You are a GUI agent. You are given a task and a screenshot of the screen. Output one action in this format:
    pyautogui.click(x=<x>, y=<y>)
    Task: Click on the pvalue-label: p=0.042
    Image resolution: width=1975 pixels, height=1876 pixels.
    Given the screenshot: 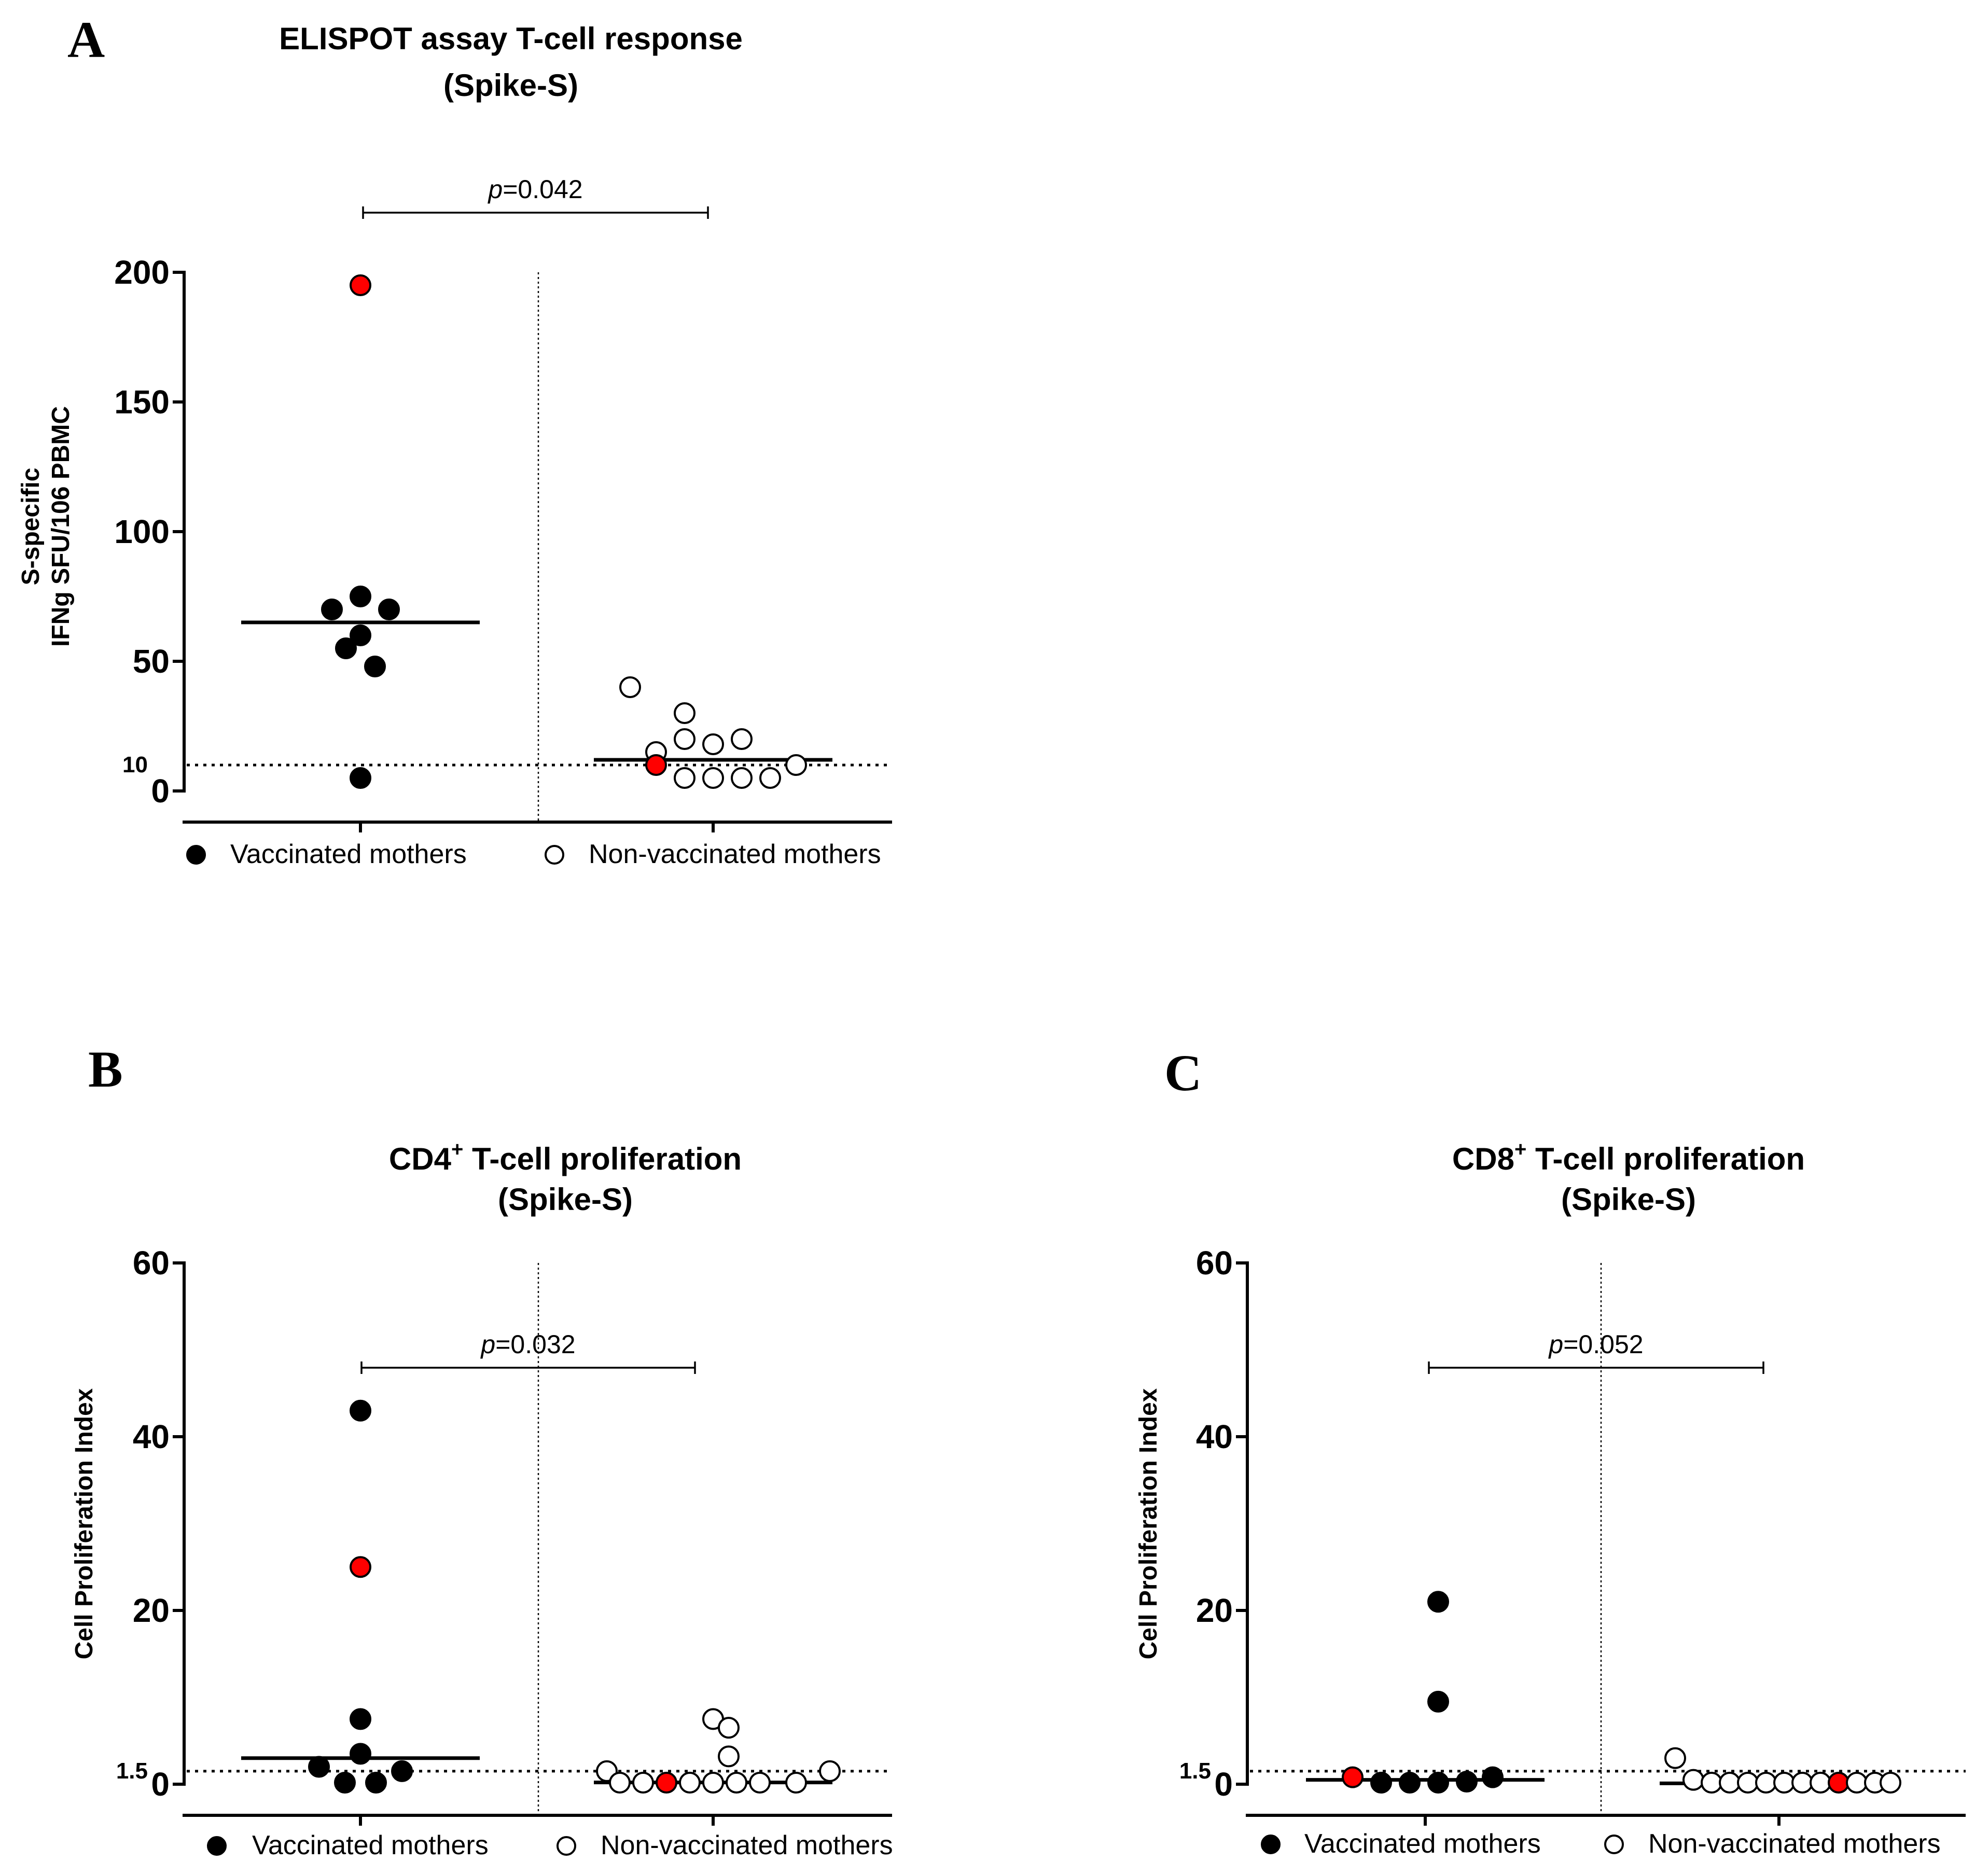 What is the action you would take?
    pyautogui.click(x=534, y=189)
    